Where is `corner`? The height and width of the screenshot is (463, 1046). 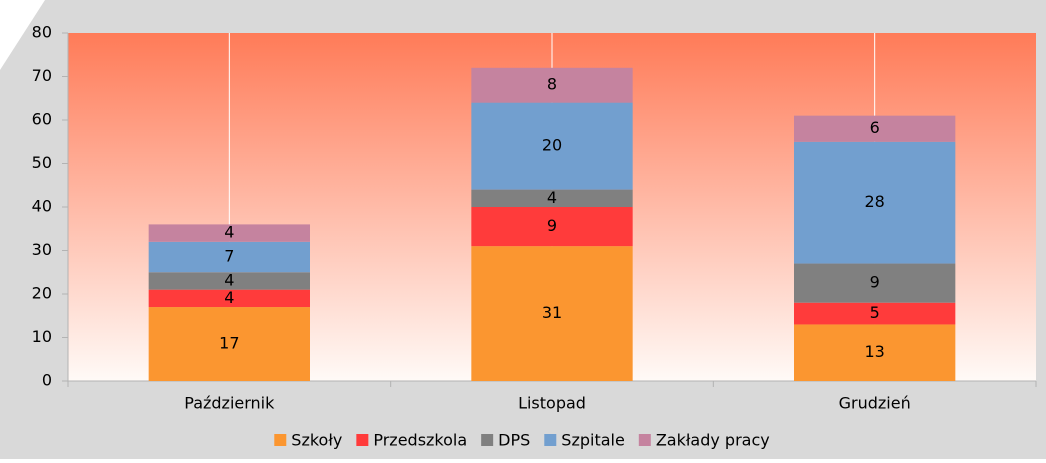
corner is located at coordinates (22, 35).